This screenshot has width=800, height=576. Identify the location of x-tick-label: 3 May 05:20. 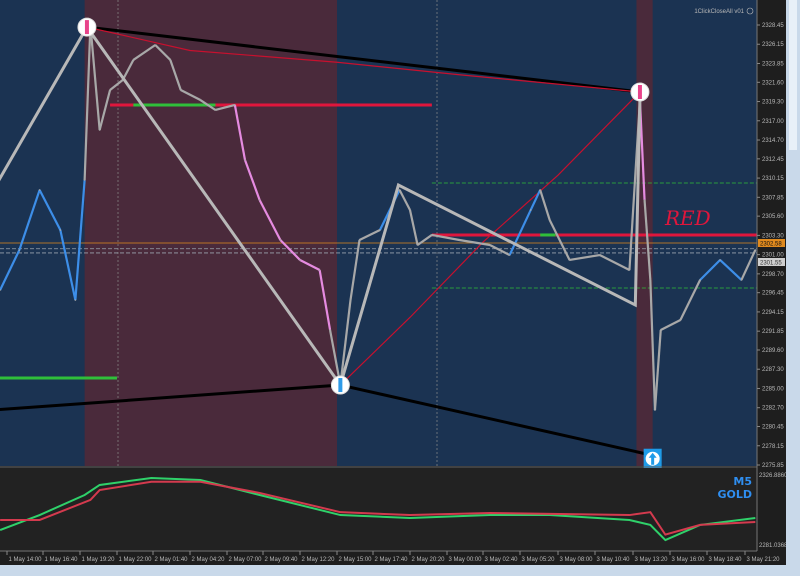
(539, 560).